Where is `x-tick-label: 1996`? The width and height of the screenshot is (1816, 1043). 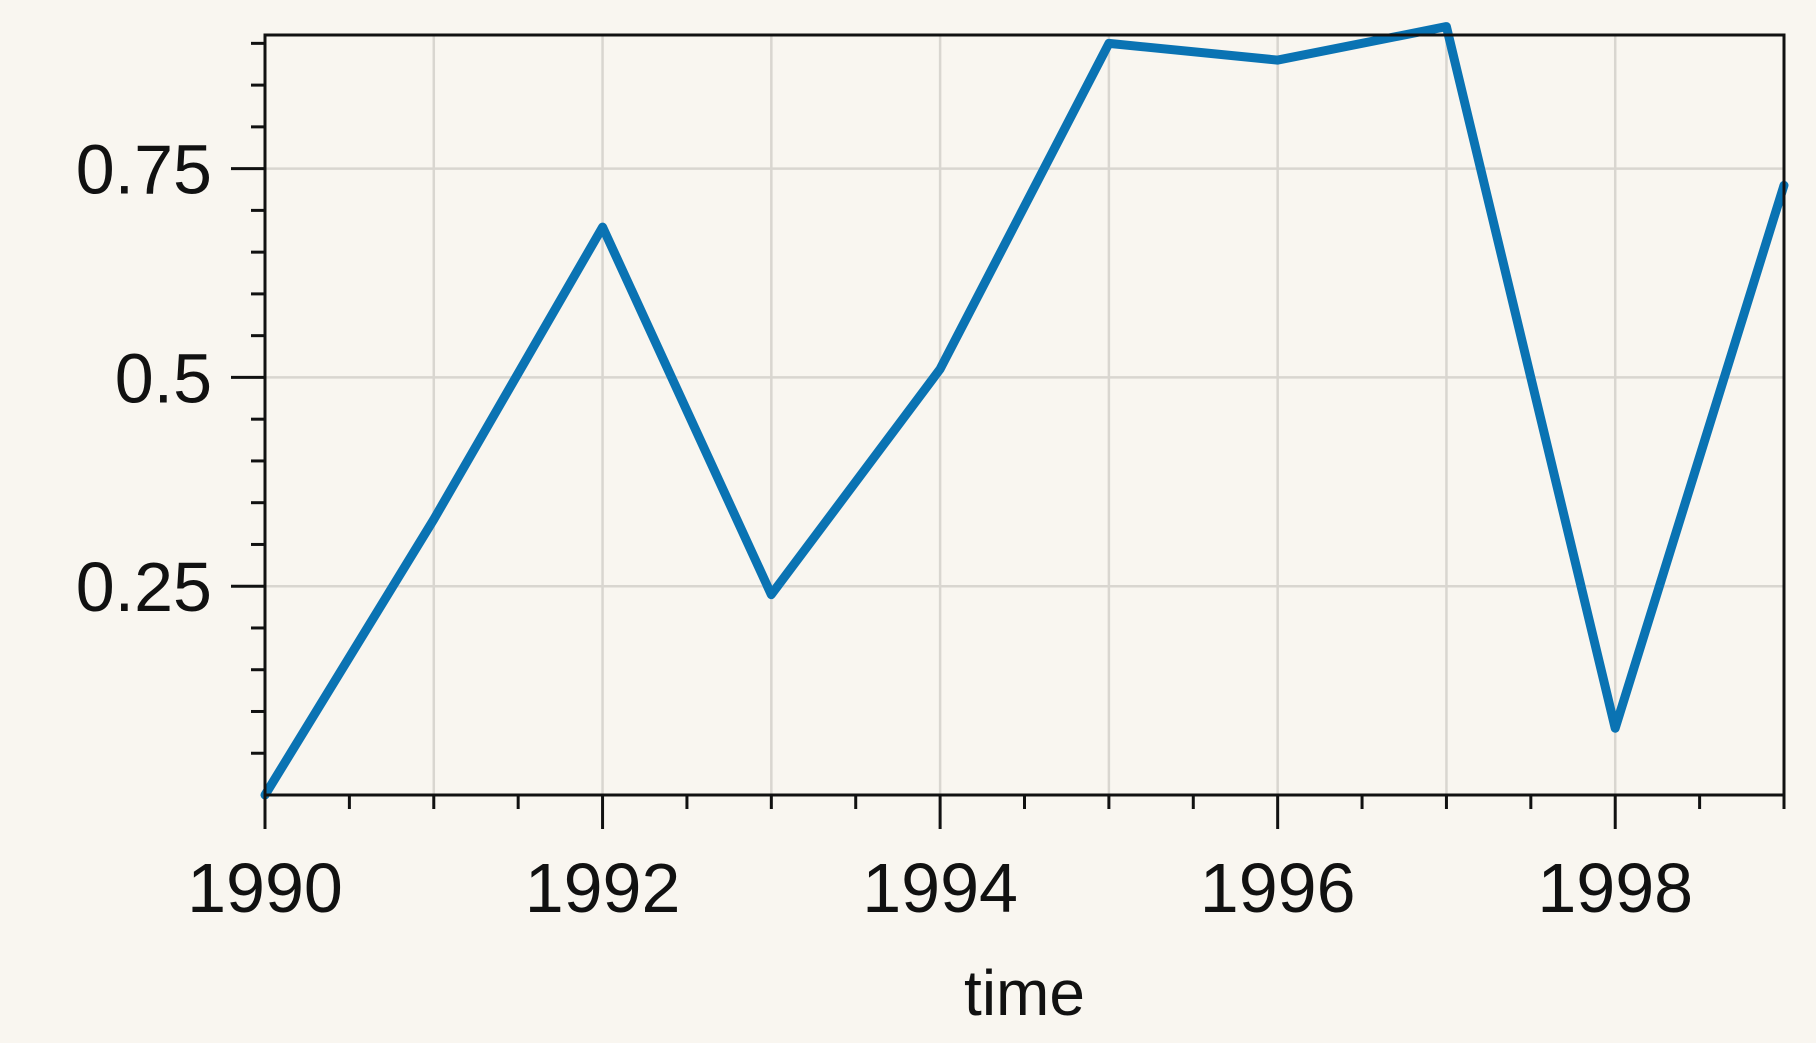
x-tick-label: 1996 is located at coordinates (1278, 888).